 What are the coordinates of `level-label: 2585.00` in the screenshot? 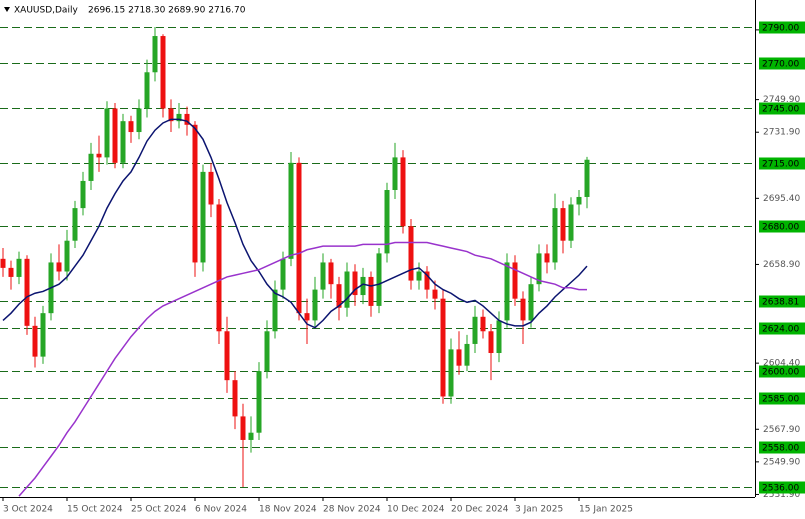 It's located at (780, 400).